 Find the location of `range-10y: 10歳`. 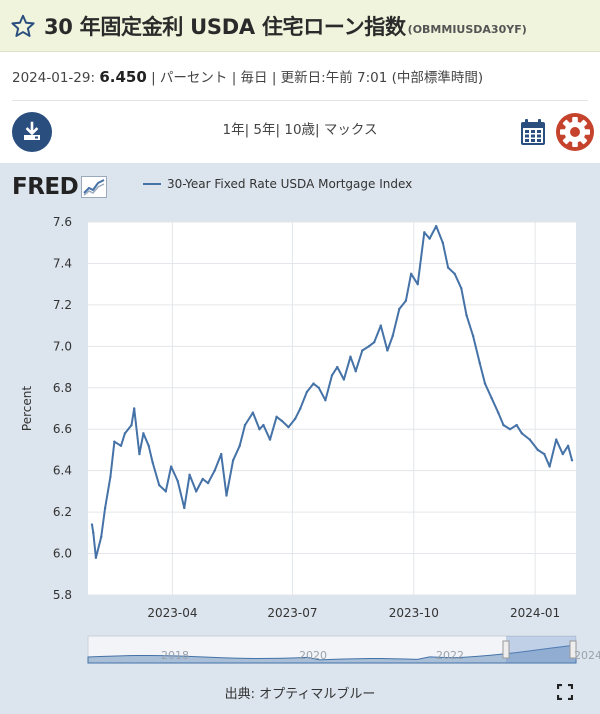

range-10y: 10歳 is located at coordinates (300, 130).